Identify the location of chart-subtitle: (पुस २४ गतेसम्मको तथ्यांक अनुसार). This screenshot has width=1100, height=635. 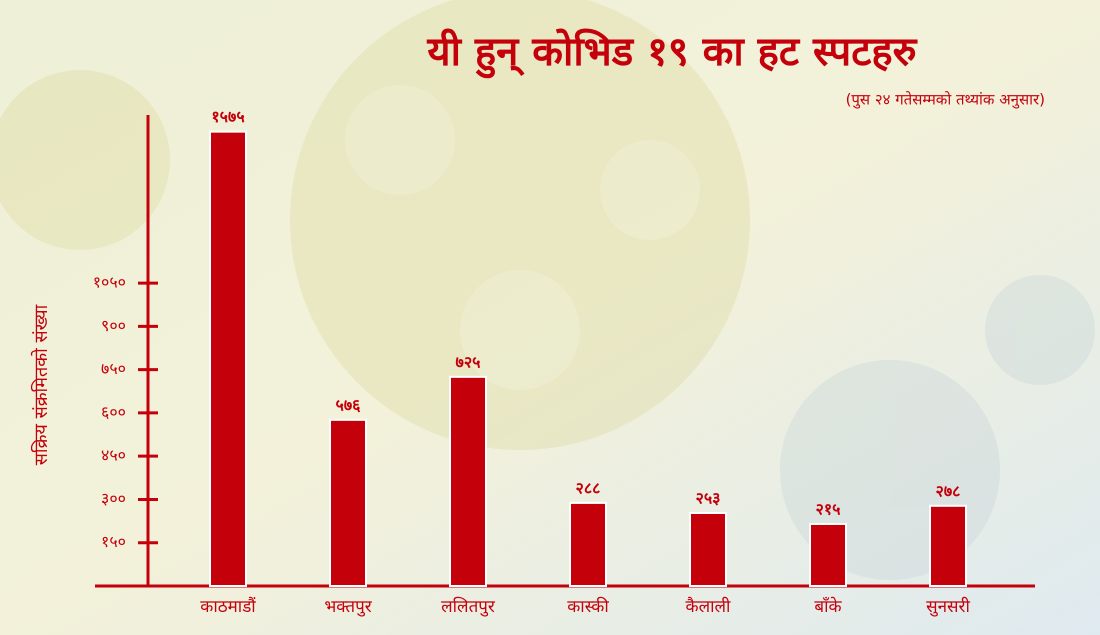
(945, 100).